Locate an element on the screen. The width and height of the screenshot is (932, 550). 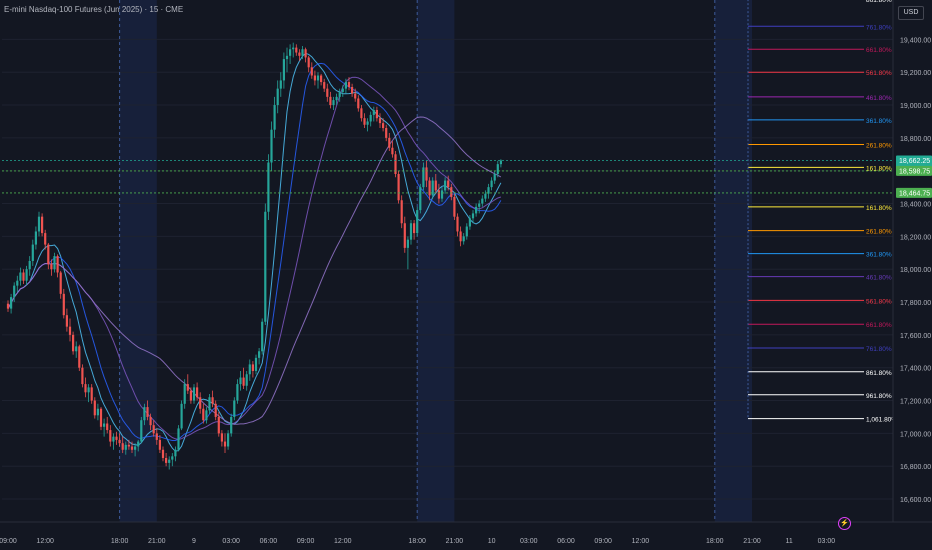
fib-level-label: 761.80% - is located at coordinates (881, 349).